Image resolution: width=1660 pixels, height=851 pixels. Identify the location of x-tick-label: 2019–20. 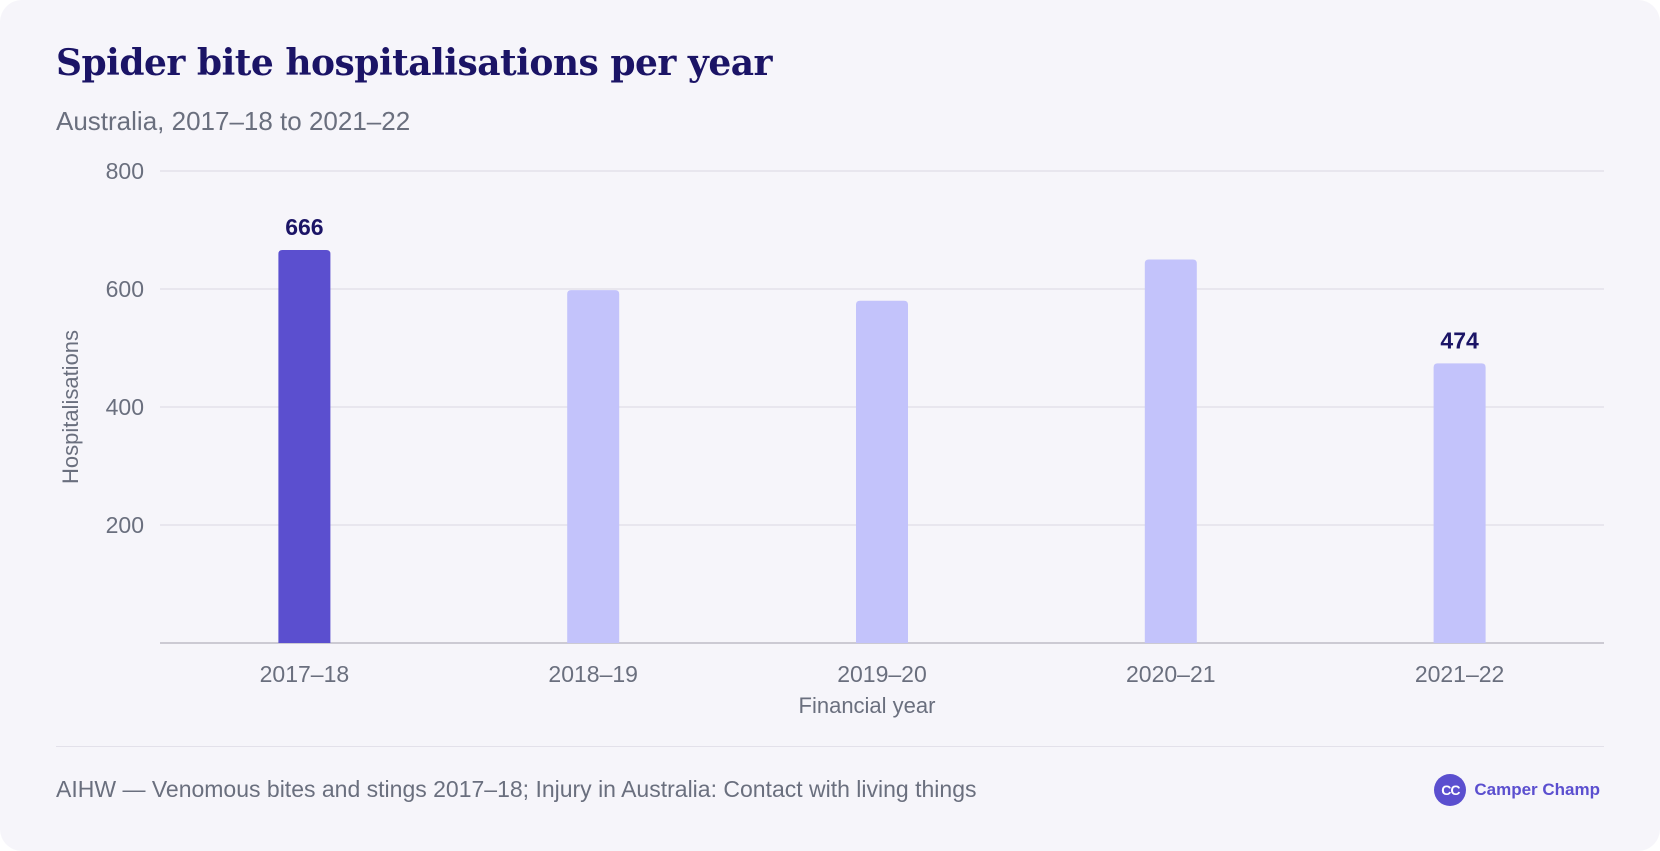
(882, 674).